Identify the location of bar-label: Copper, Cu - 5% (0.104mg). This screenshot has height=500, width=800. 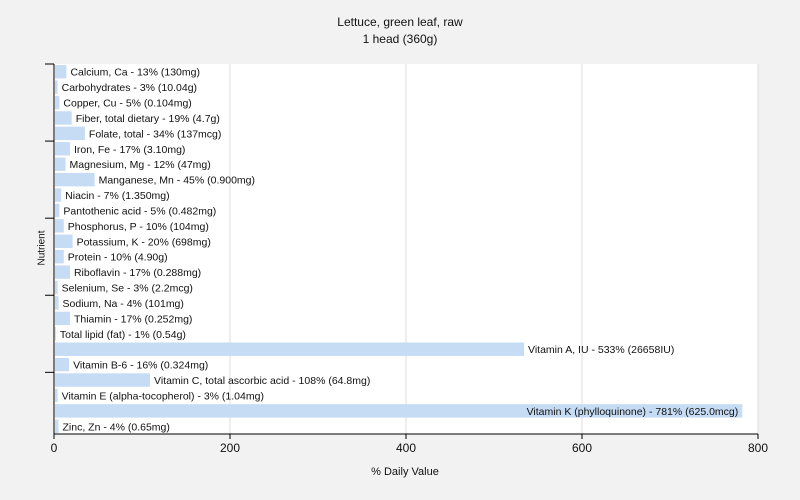
(127, 104).